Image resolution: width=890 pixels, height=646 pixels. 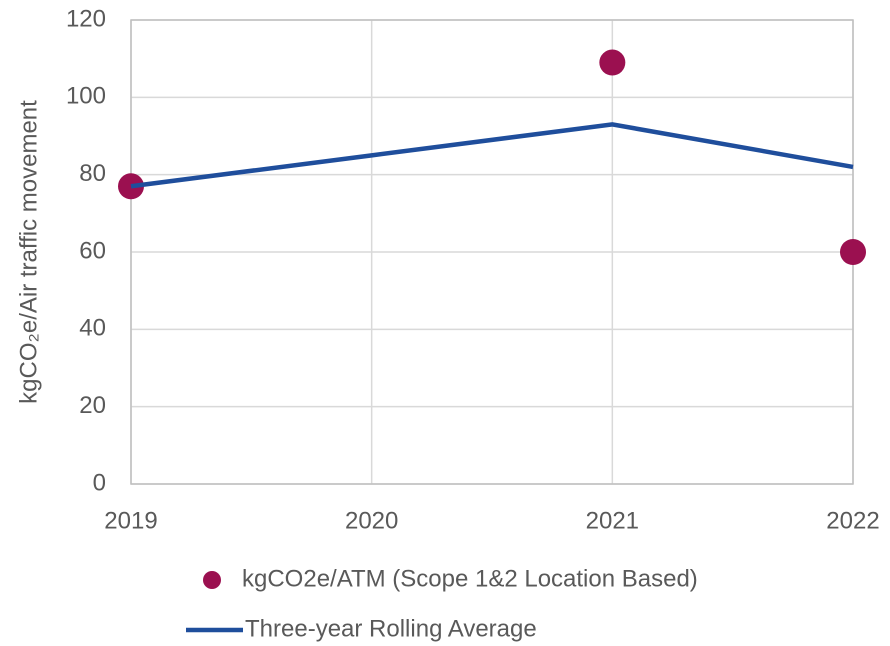 I want to click on y-tick-label: 20, so click(x=92, y=405).